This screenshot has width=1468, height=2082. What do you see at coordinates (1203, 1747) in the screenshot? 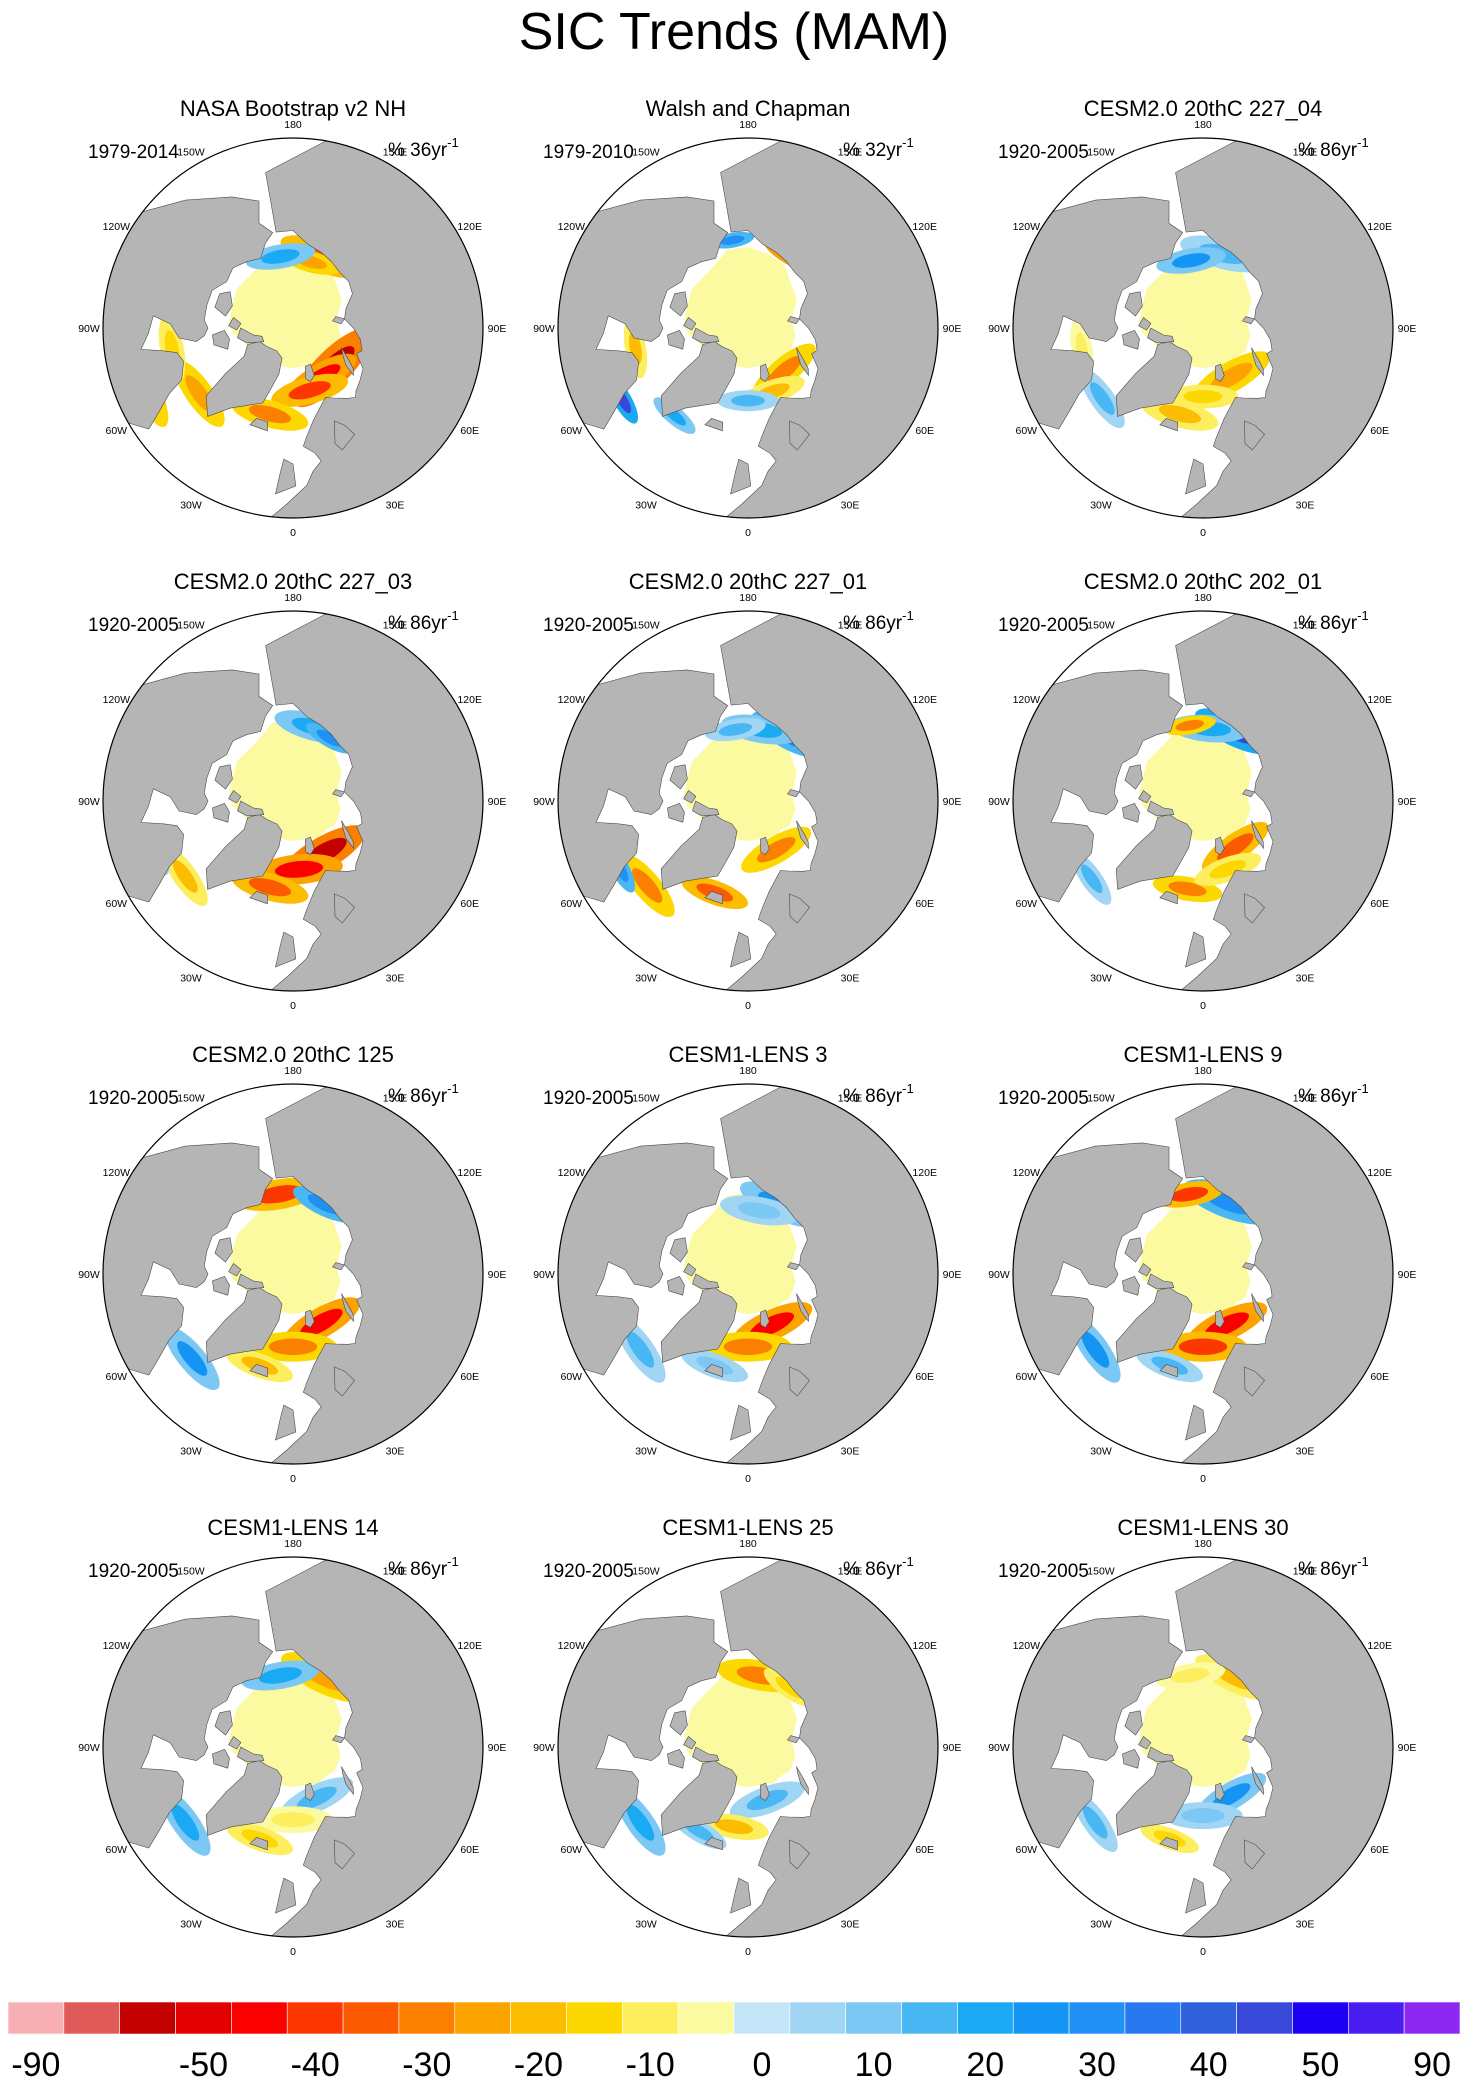
I see `map-border` at bounding box center [1203, 1747].